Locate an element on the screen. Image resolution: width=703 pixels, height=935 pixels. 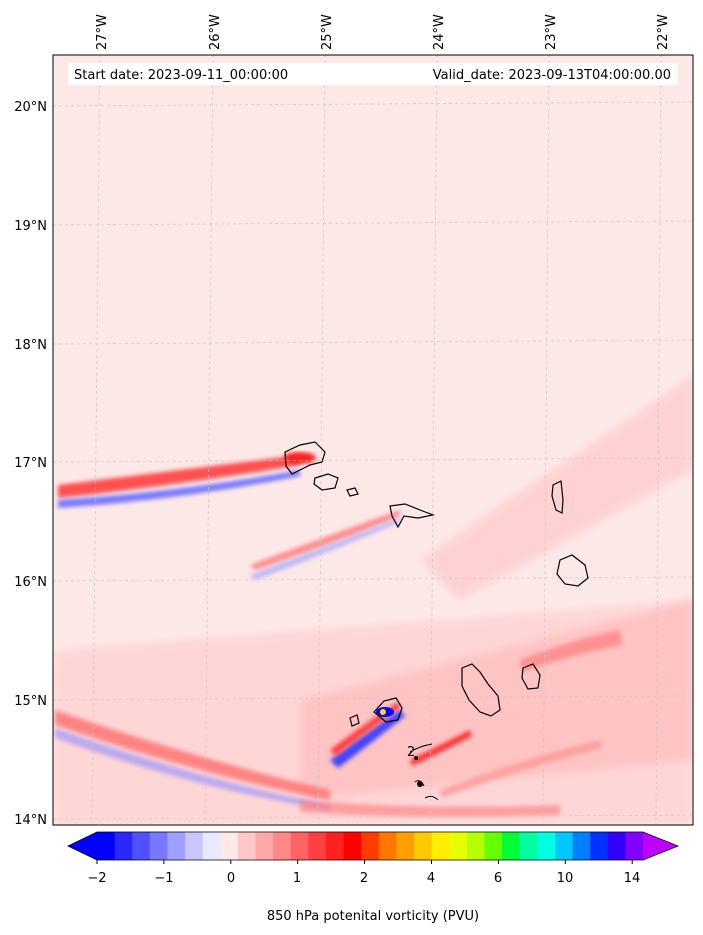
lat-label: 19°N is located at coordinates (30, 226).